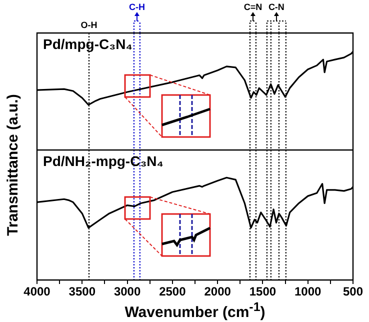  I want to click on ref-line-label: C-N, so click(276, 7).